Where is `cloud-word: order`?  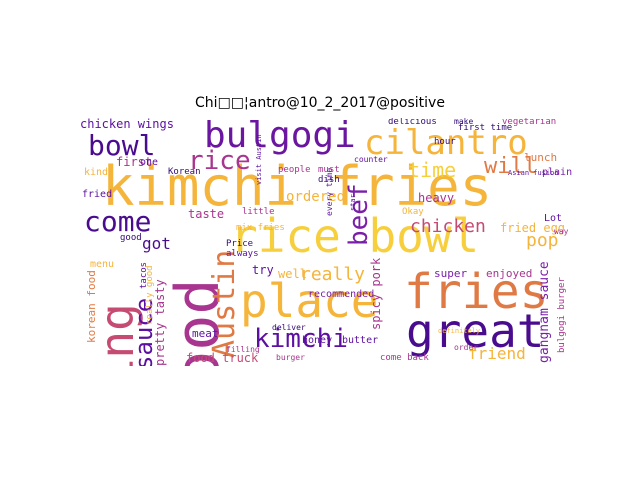
cloud-word: order is located at coordinates (466, 347).